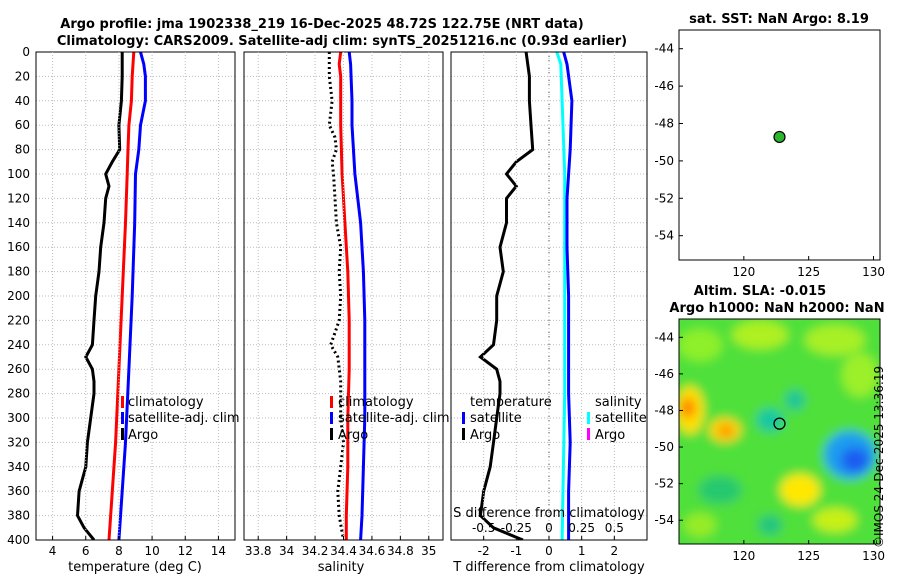 The width and height of the screenshot is (900, 580). Describe the element at coordinates (779, 19) in the screenshot. I see `sst-map-title: sat. SST: NaN Argo: 8.19` at that location.